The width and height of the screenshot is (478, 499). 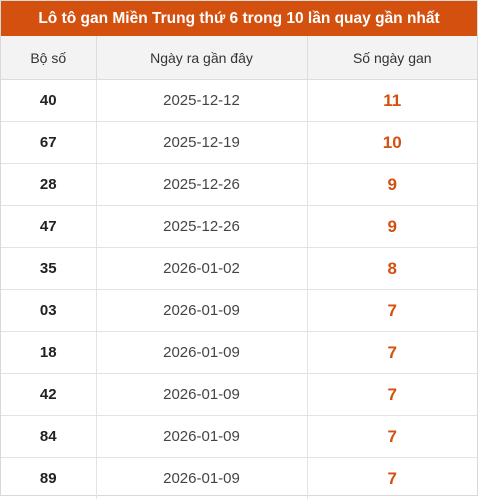 What do you see at coordinates (48, 58) in the screenshot?
I see `column-header-number: Bộ số` at bounding box center [48, 58].